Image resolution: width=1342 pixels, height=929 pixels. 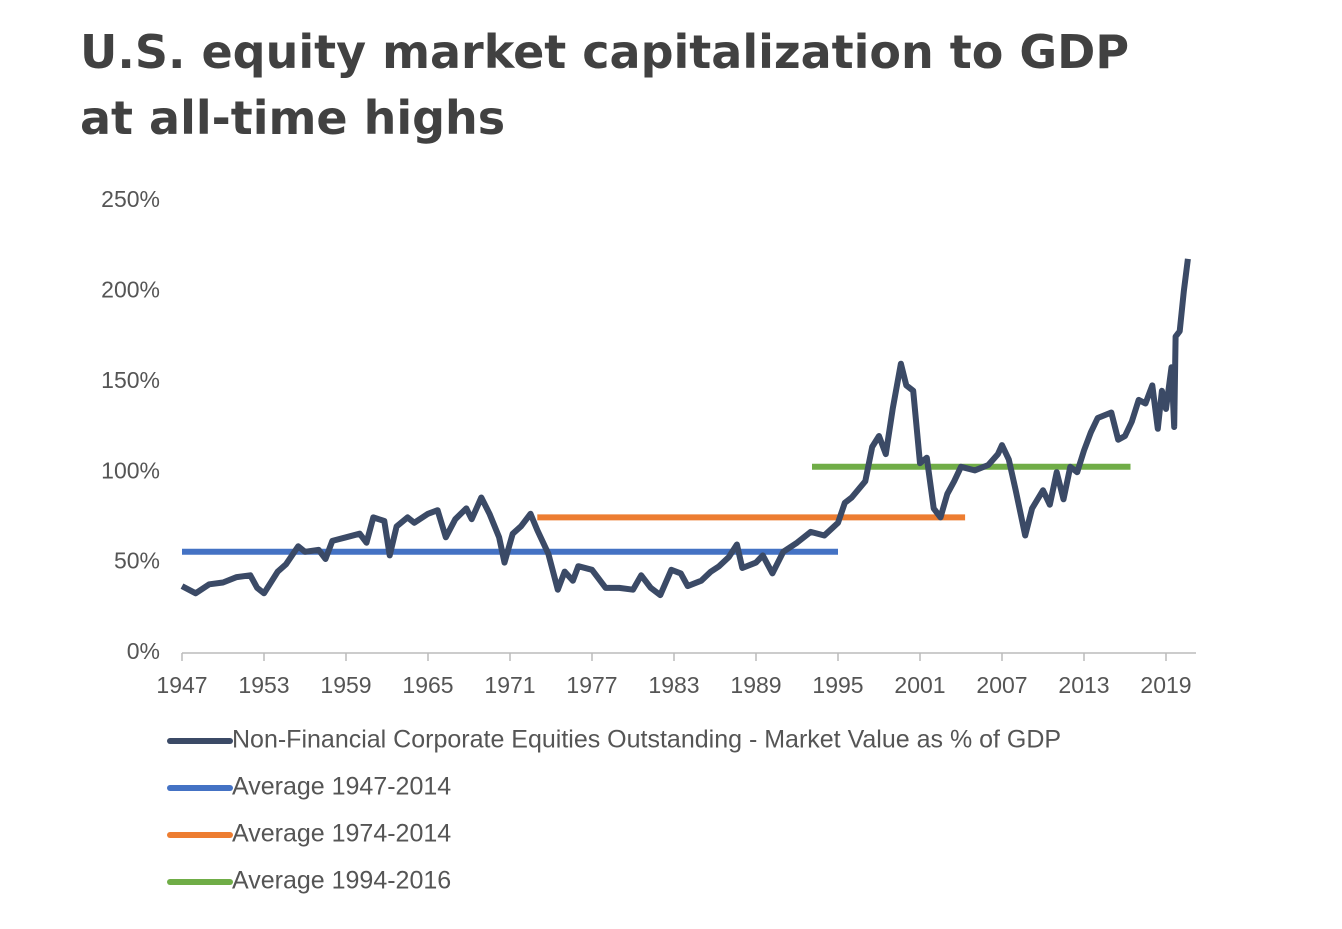 I want to click on chart-title: U.S. equity market capitalization to GDP, so click(x=604, y=52).